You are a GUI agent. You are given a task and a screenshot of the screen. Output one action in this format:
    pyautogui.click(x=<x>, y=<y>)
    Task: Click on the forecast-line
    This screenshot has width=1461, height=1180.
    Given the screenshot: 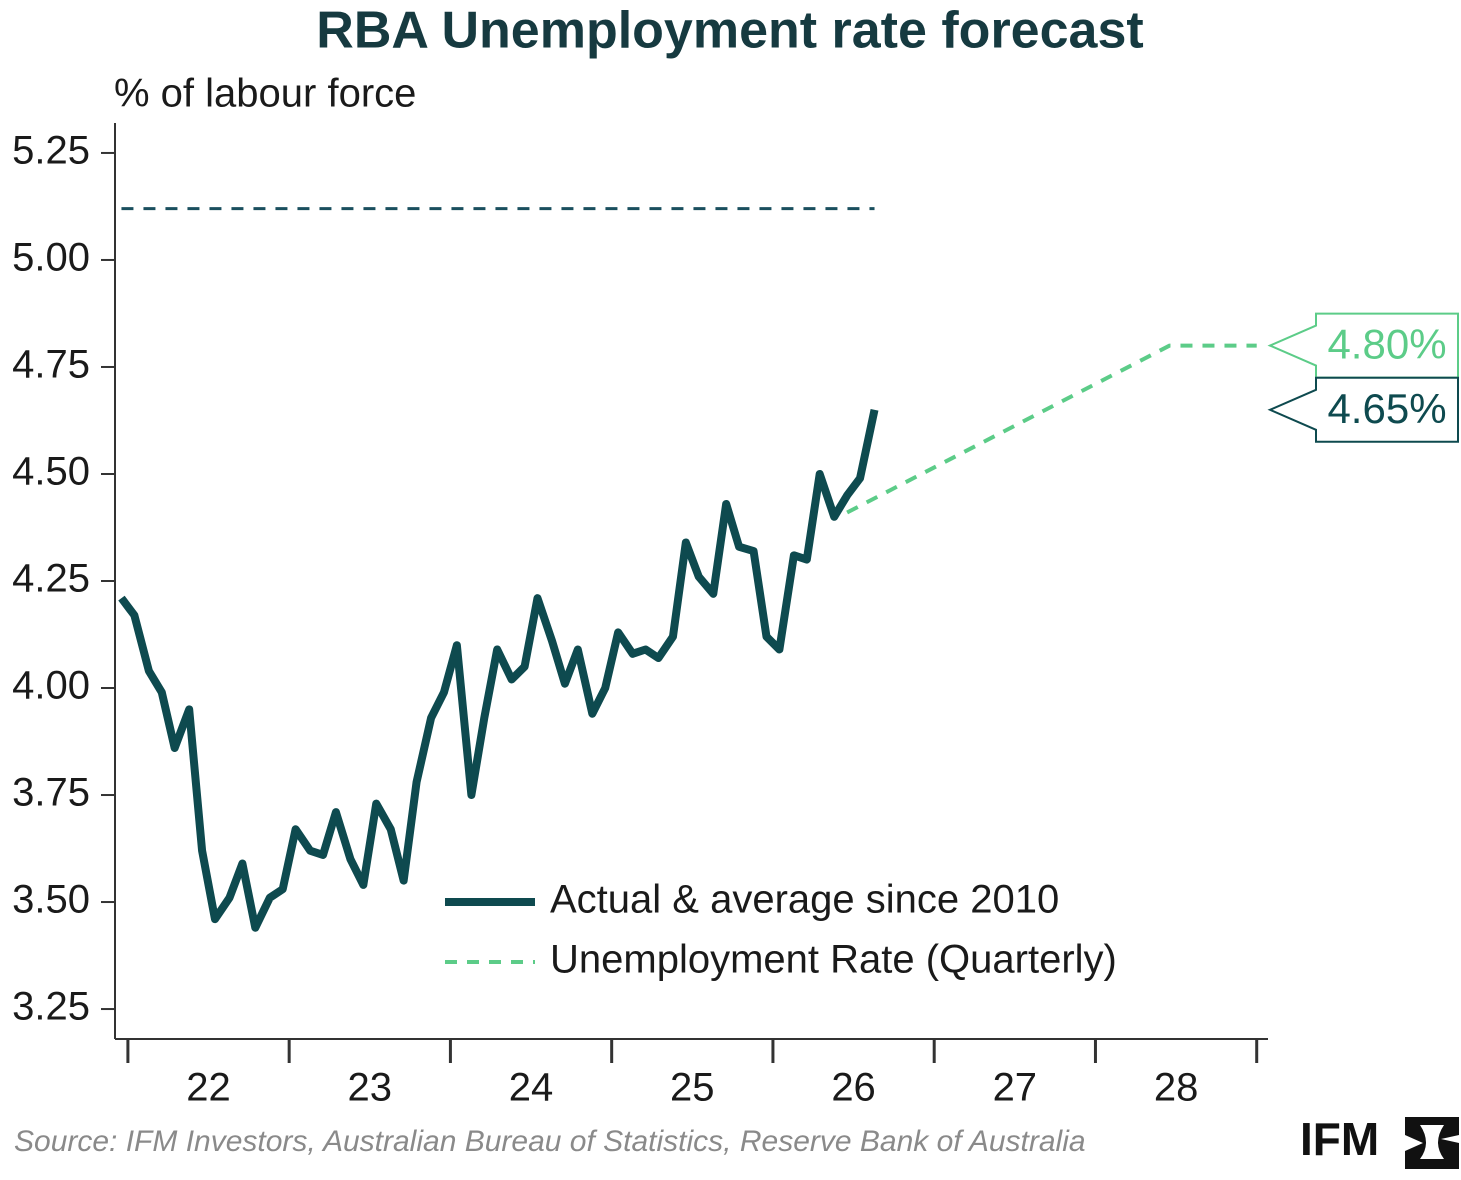 What is the action you would take?
    pyautogui.click(x=1051, y=429)
    